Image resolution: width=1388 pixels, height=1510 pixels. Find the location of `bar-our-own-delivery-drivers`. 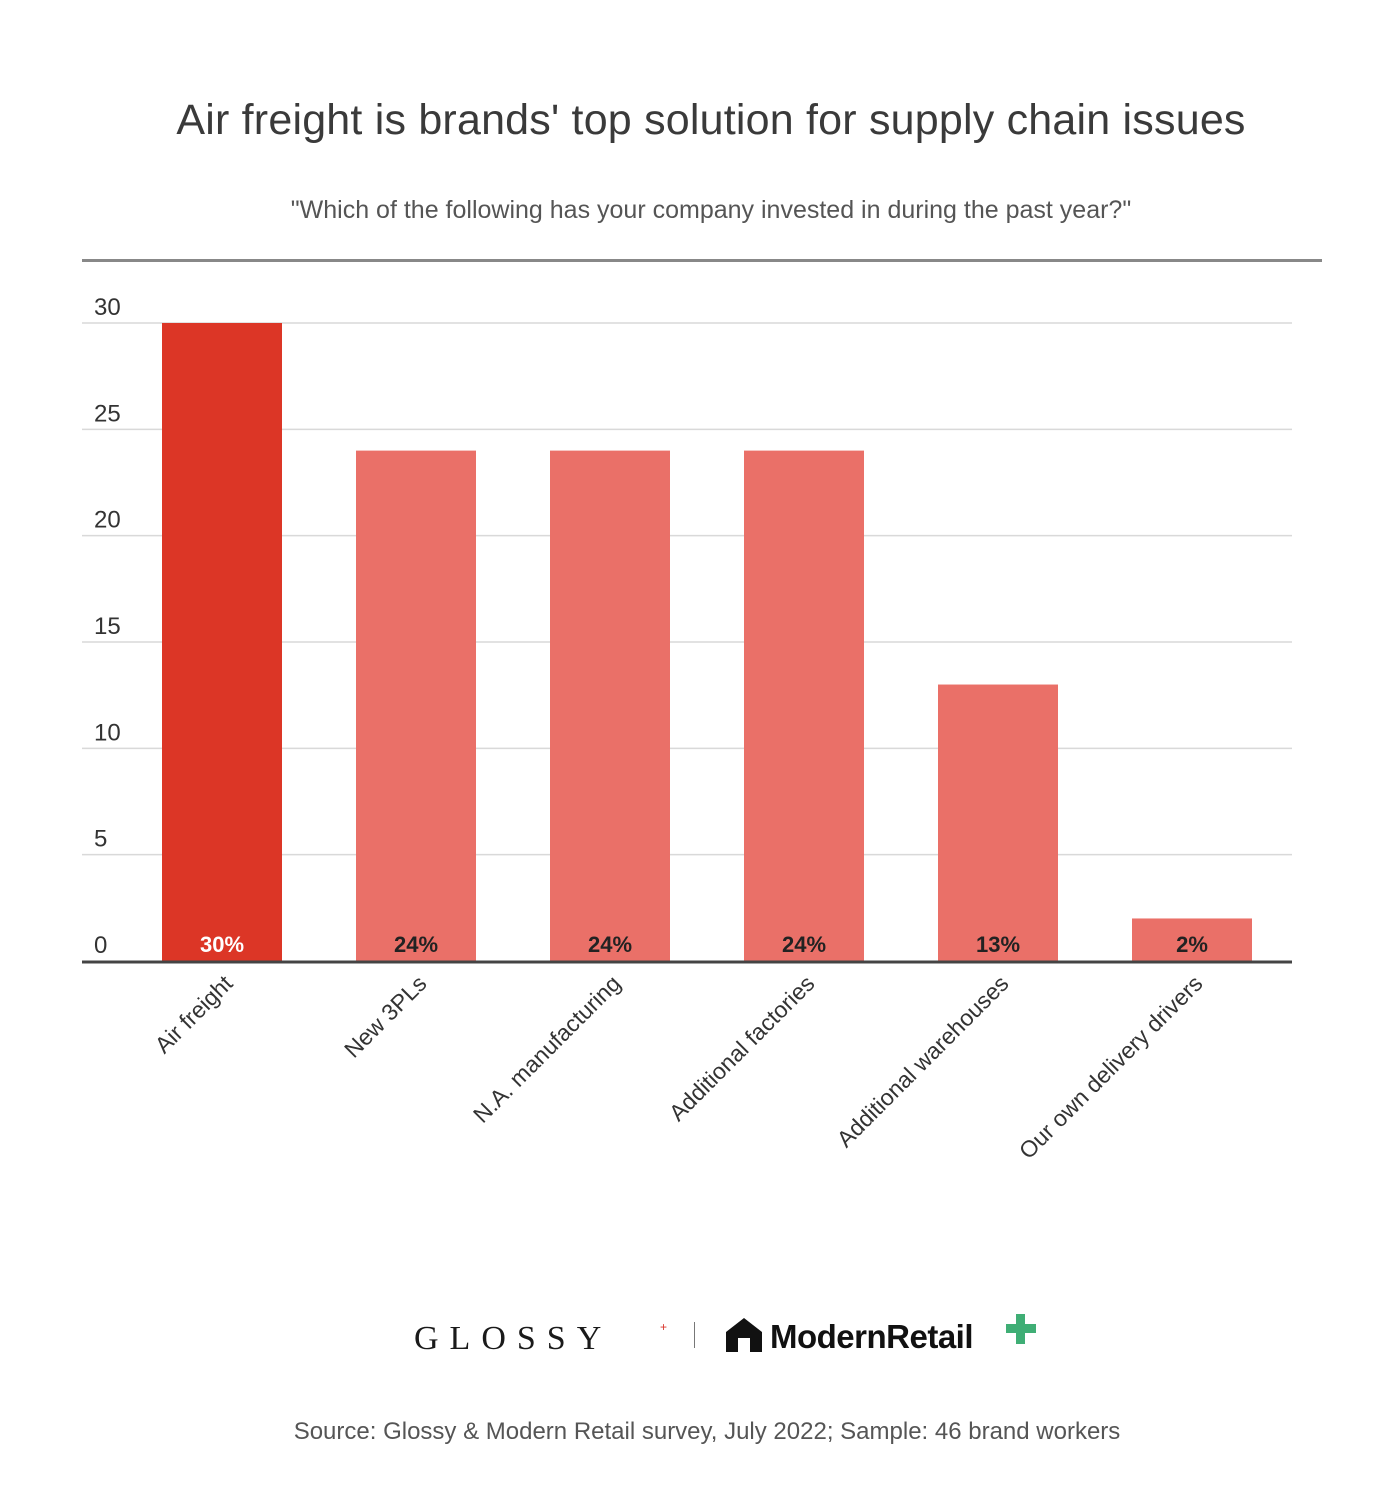

bar-our-own-delivery-drivers is located at coordinates (1192, 939).